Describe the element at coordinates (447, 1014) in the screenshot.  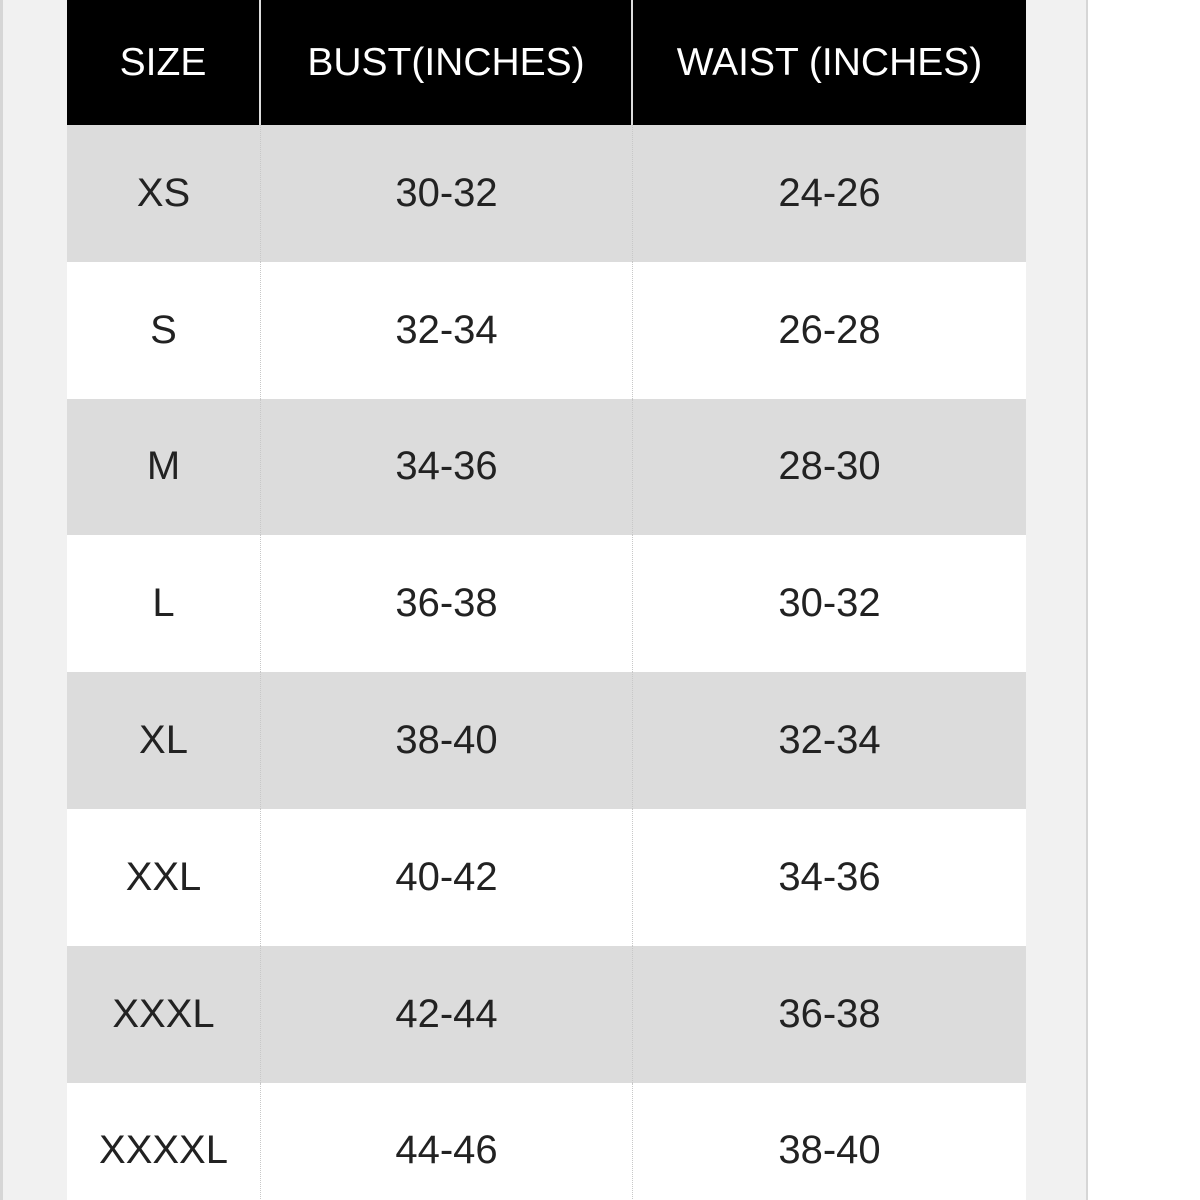
I see `table-cell: 42-44` at that location.